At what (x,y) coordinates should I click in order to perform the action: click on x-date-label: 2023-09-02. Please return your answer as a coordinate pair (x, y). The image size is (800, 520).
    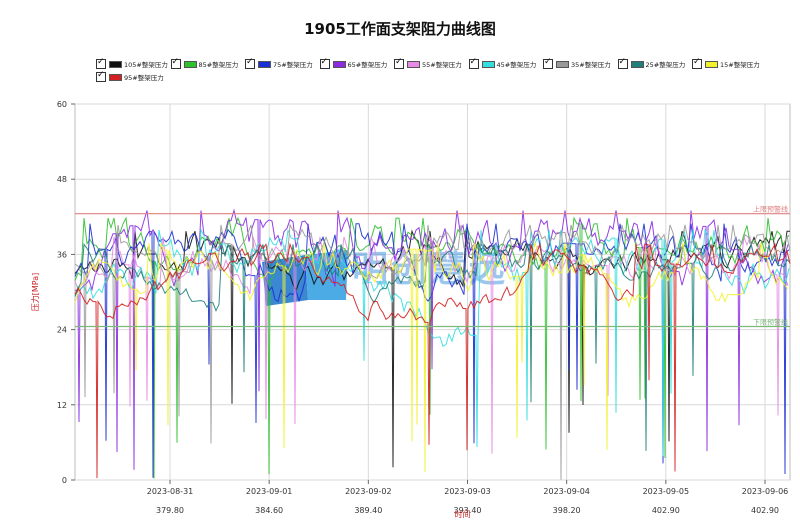
    Looking at the image, I should click on (368, 491).